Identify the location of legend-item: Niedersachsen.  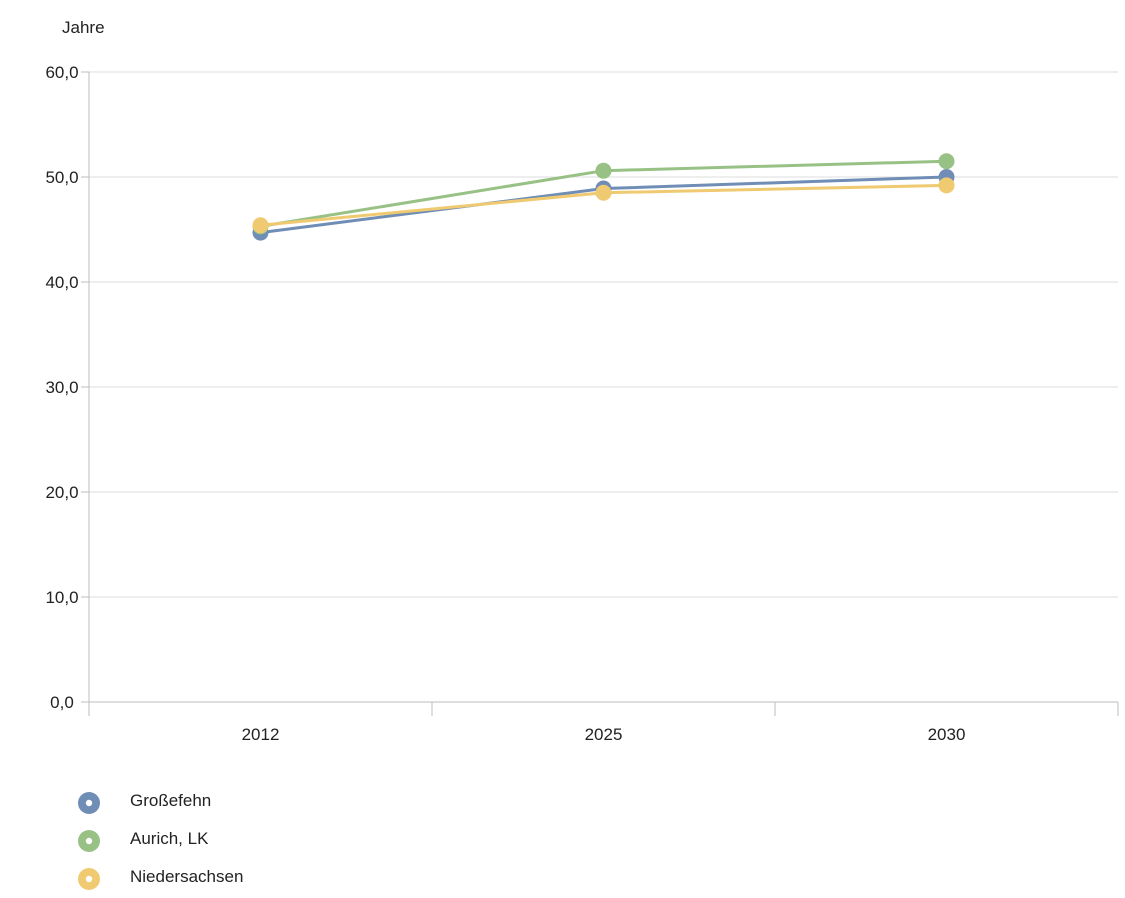
(160, 878).